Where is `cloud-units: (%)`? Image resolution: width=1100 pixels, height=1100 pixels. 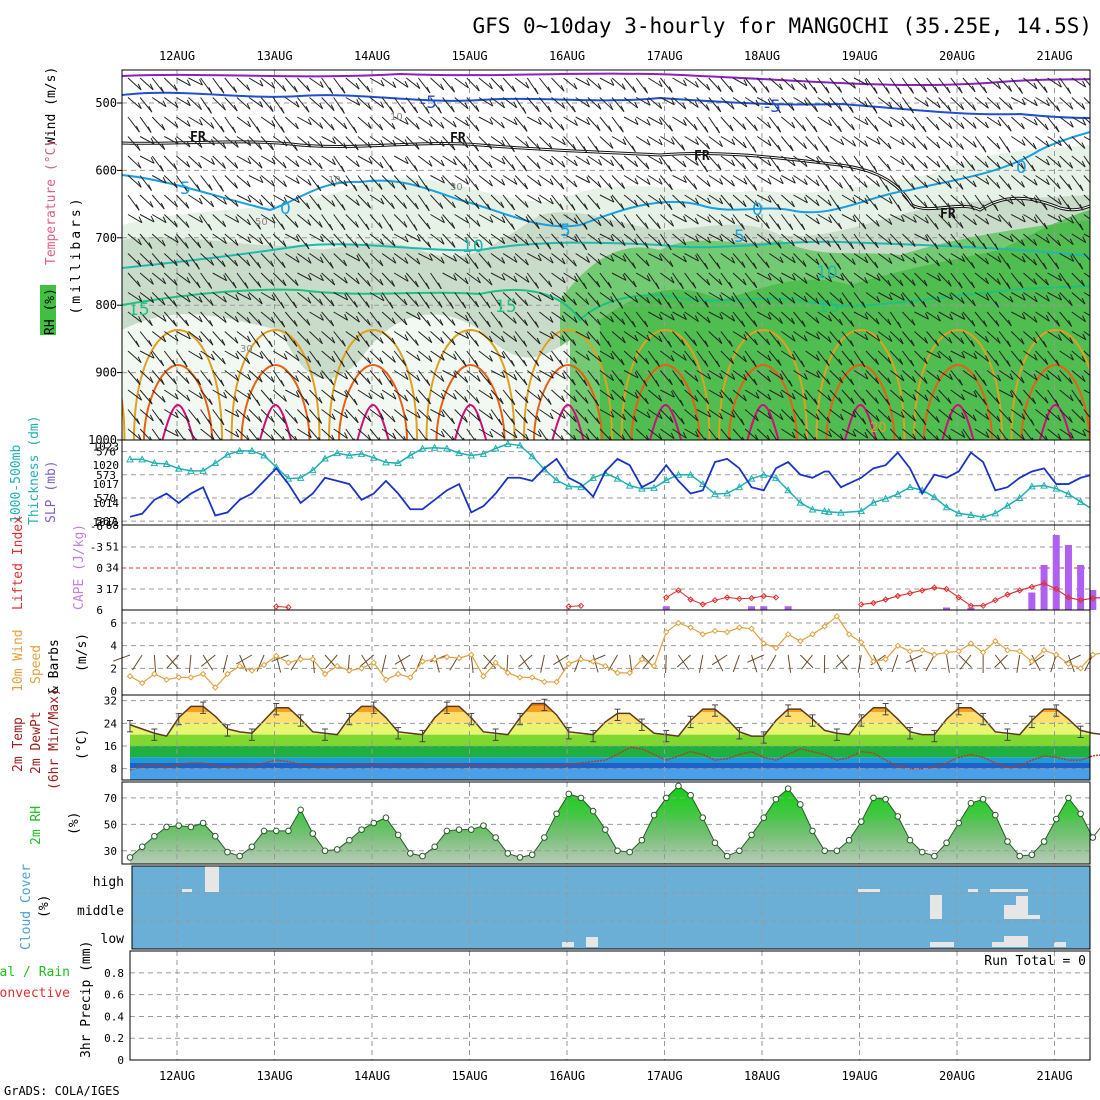
cloud-units: (%) is located at coordinates (44, 906).